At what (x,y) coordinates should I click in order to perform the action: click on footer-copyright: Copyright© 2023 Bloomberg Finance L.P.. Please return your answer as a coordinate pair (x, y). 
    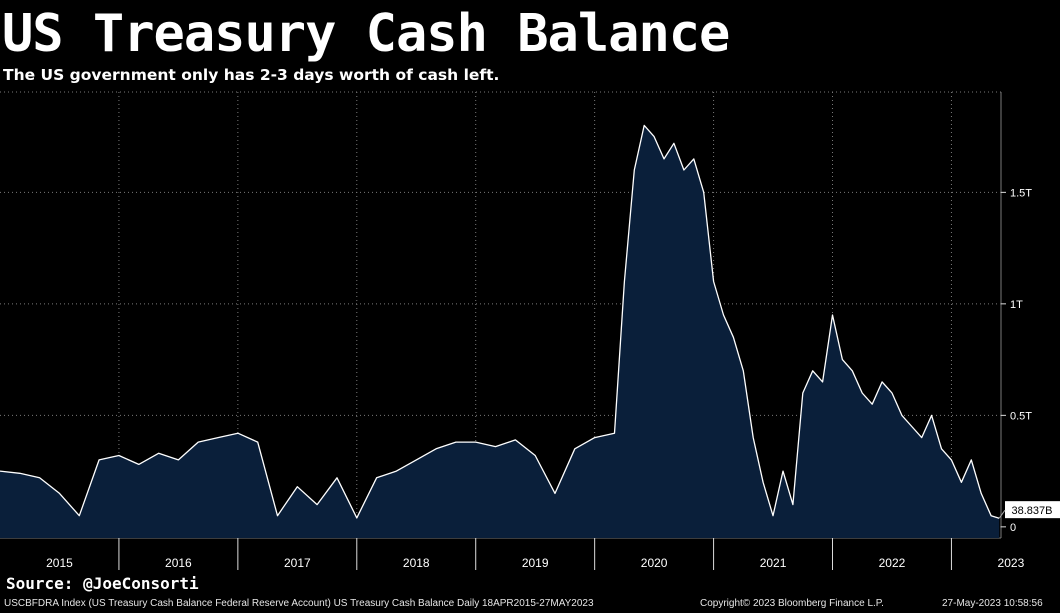
    Looking at the image, I should click on (792, 603).